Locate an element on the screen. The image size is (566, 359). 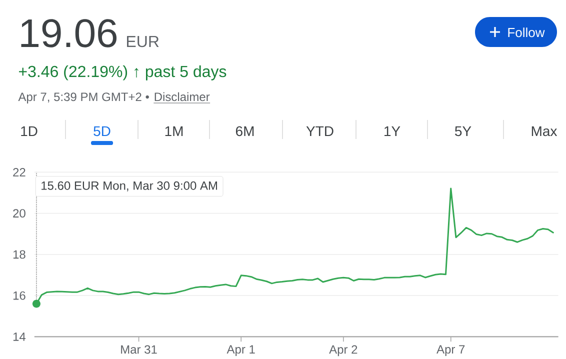
y-tick-label: 18 is located at coordinates (19, 254).